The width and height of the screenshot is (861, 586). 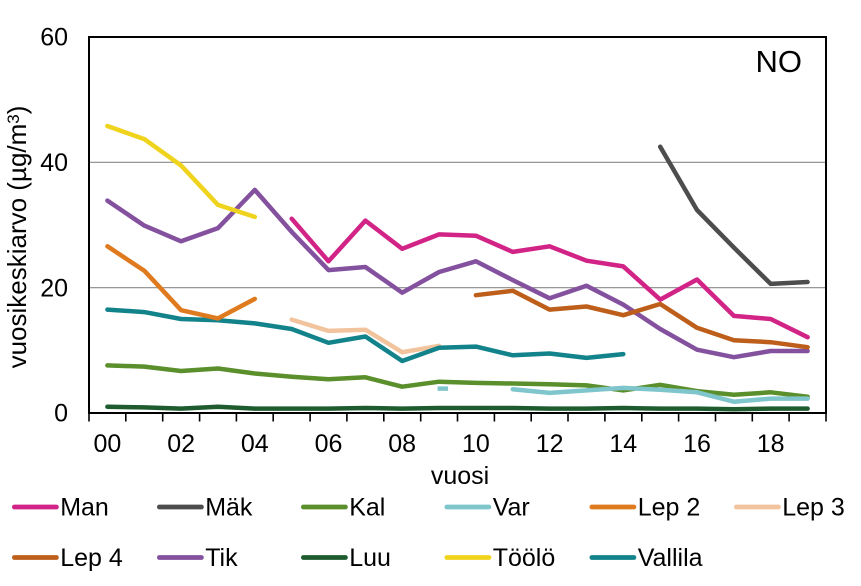 What do you see at coordinates (255, 444) in the screenshot?
I see `svg-text: 04` at bounding box center [255, 444].